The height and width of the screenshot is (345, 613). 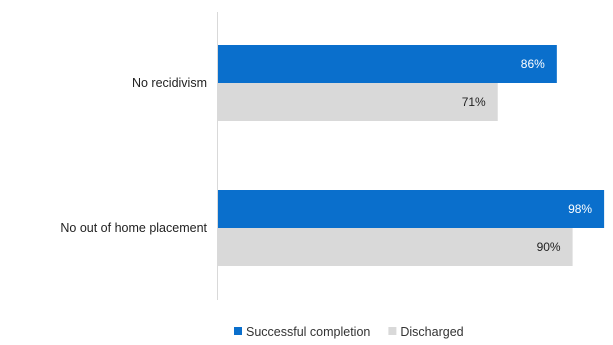 What do you see at coordinates (431, 332) in the screenshot?
I see `legend-label: Discharged` at bounding box center [431, 332].